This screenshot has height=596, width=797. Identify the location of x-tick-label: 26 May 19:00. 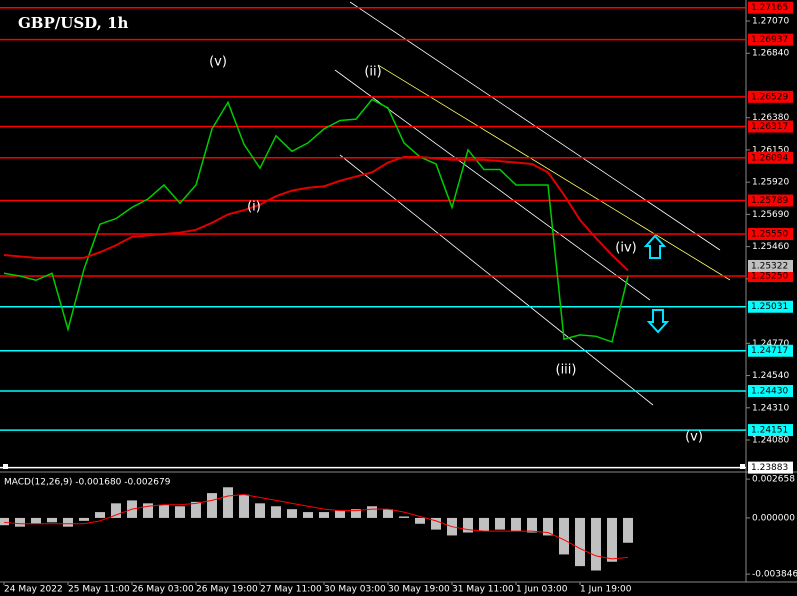
(227, 590).